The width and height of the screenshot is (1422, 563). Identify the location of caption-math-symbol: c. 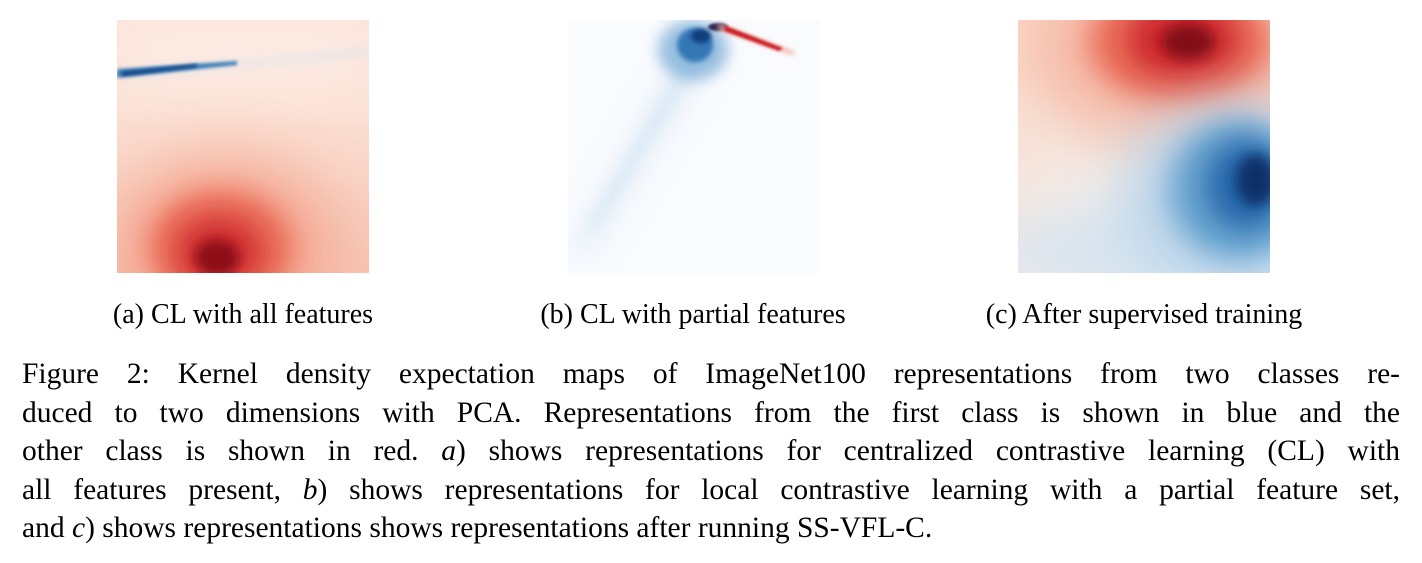
(78, 528).